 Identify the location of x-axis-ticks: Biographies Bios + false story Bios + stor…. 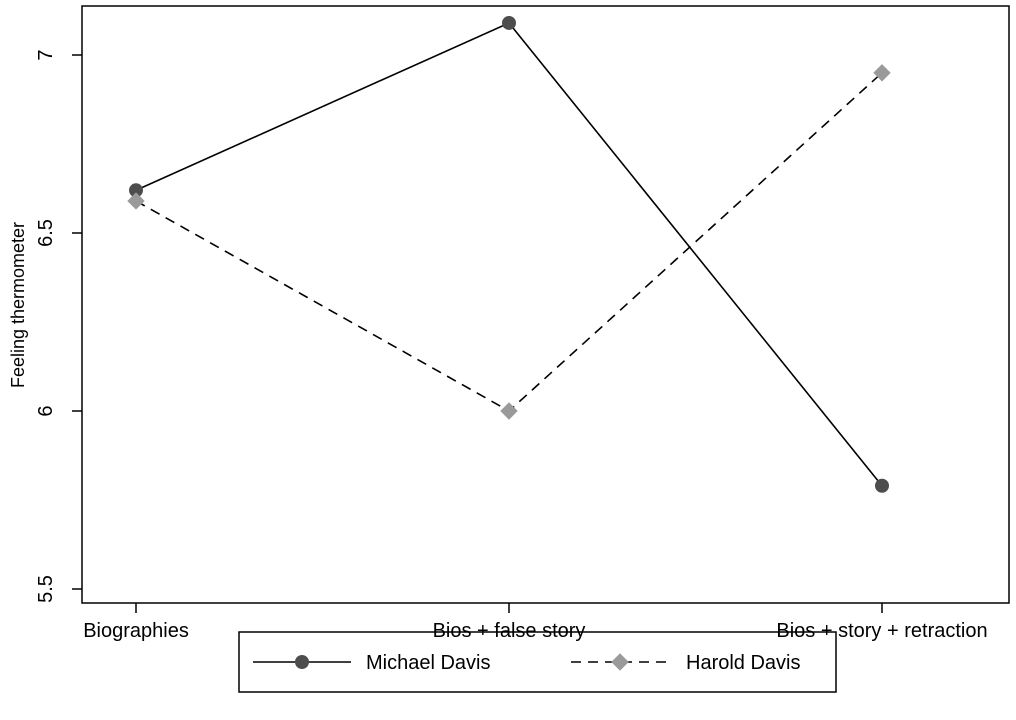
(535, 622).